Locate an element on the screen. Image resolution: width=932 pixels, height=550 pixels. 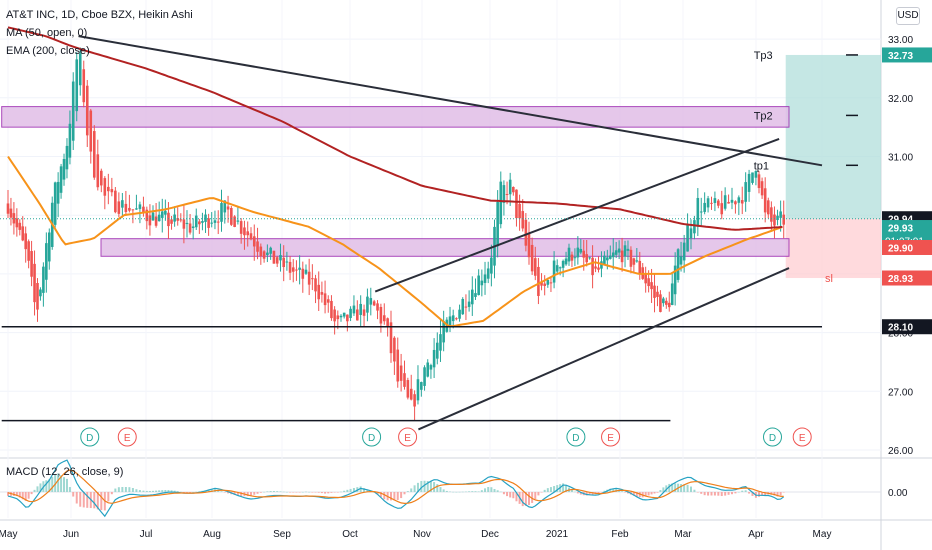
event-circle is located at coordinates (576, 437).